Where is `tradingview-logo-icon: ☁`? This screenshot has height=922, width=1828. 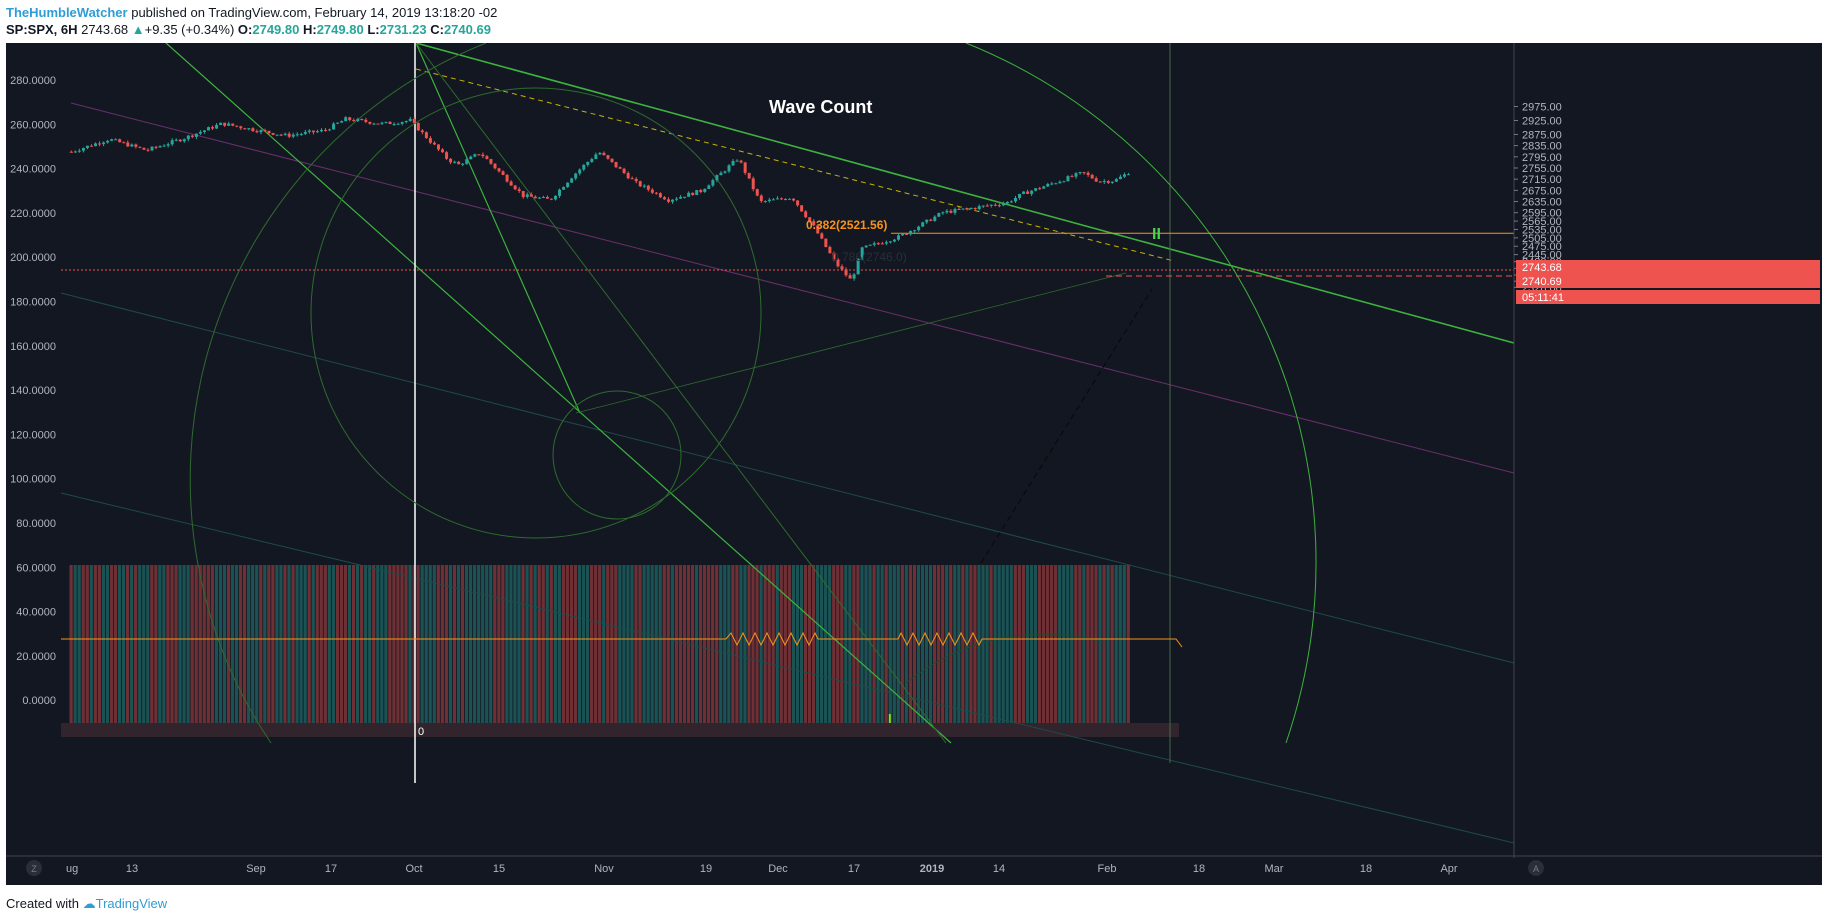
tradingview-logo-icon: ☁ is located at coordinates (89, 903).